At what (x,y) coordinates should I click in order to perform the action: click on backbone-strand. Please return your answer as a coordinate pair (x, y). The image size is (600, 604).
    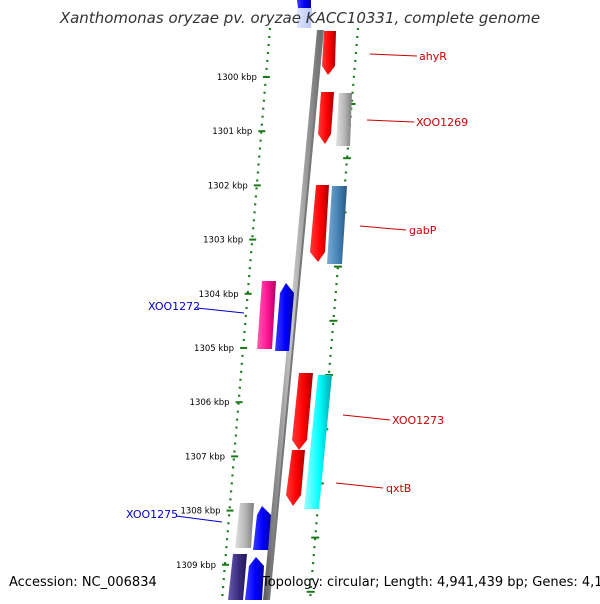
    Looking at the image, I should click on (292, 315).